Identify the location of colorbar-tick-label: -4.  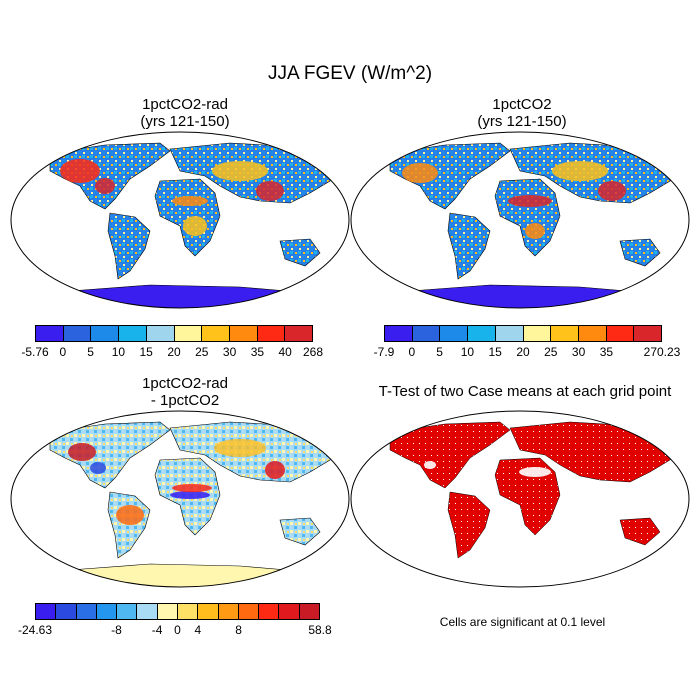
(157, 630).